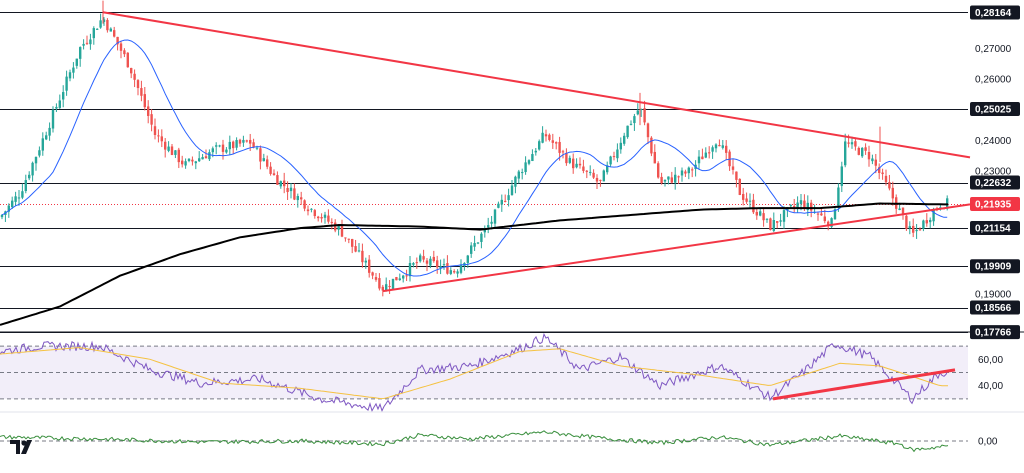 The width and height of the screenshot is (1024, 473). What do you see at coordinates (995, 203) in the screenshot?
I see `current-price-label: 0,21935` at bounding box center [995, 203].